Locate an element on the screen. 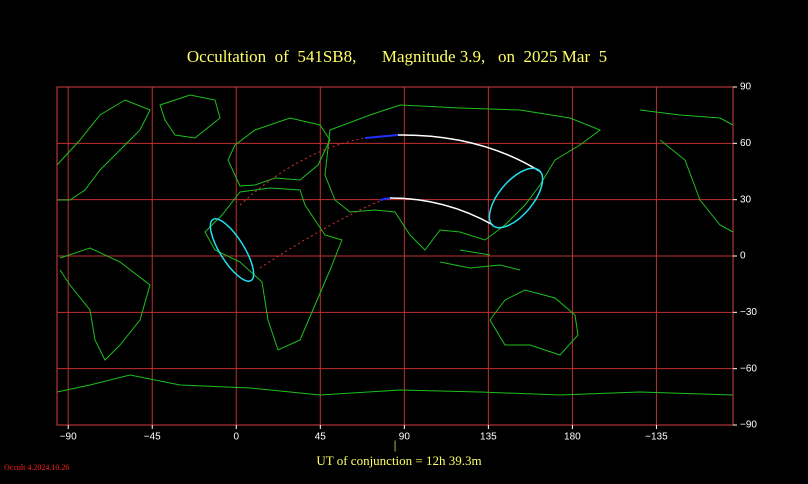  africa is located at coordinates (273, 269).